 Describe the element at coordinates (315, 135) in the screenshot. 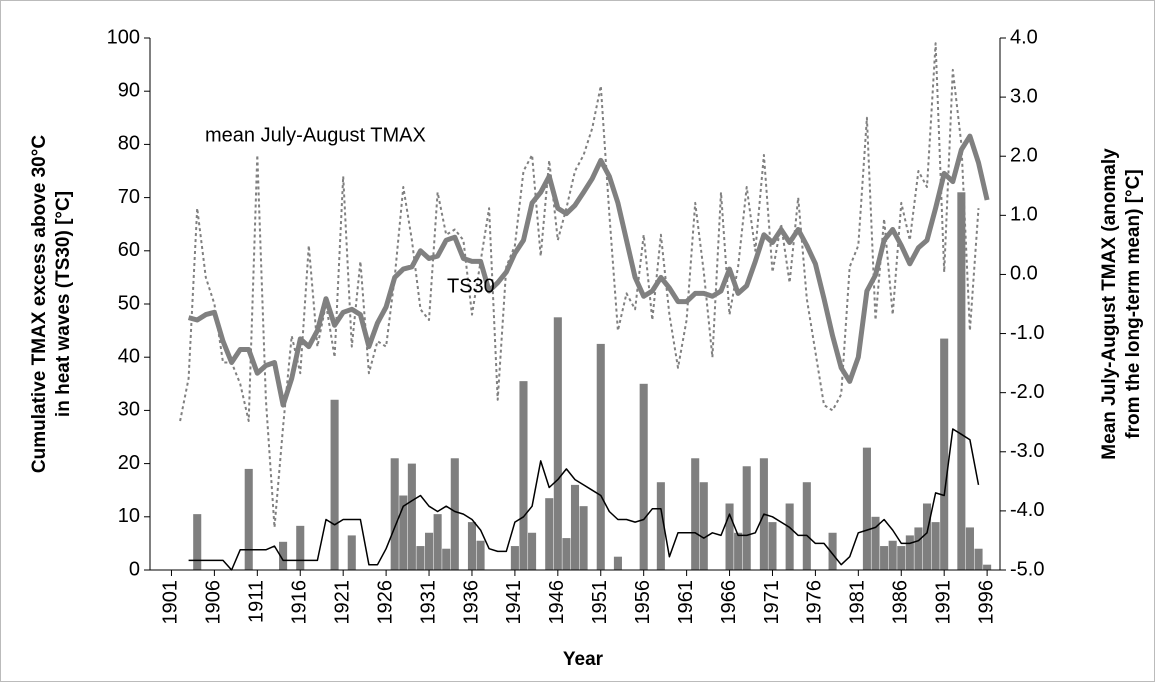

I see `series-label: mean July-August TMAX` at that location.